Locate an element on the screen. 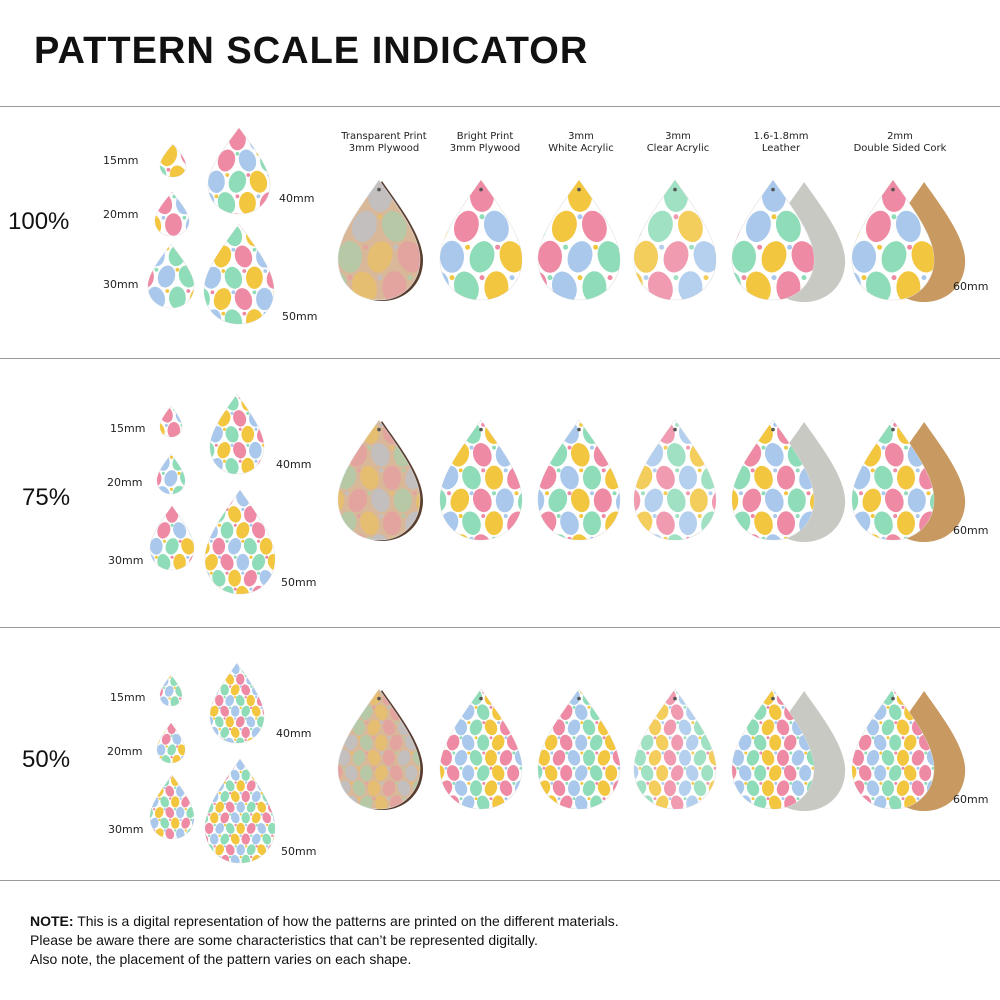 The width and height of the screenshot is (1000, 1000). material-label-white-acrylic: 3mm White Acrylic is located at coordinates (581, 142).